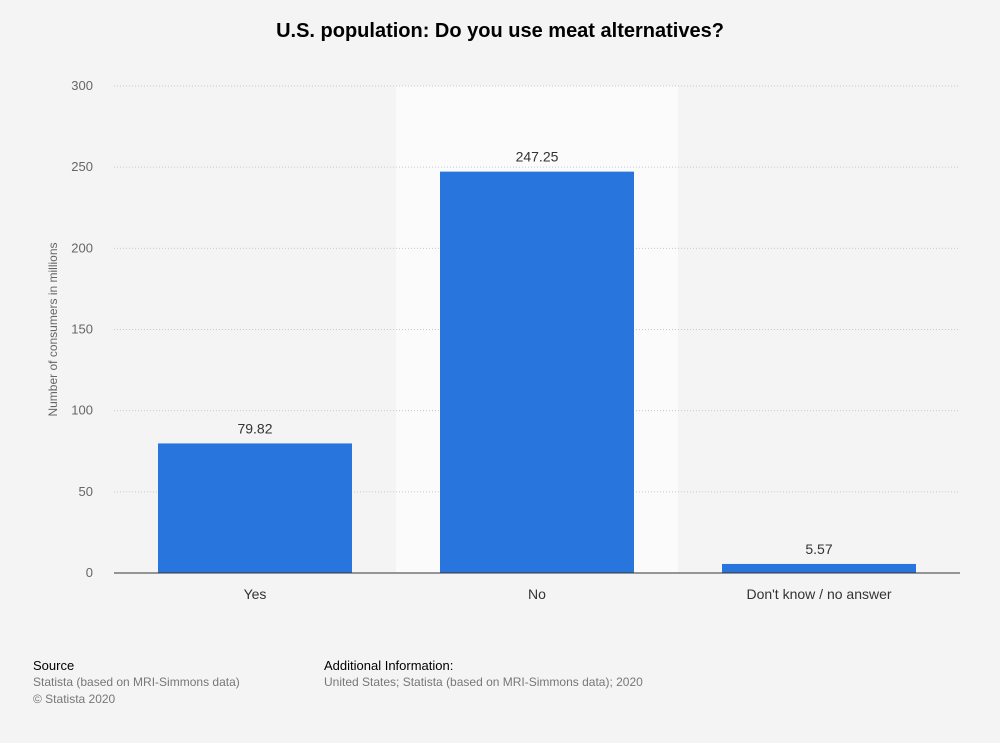  Describe the element at coordinates (54, 665) in the screenshot. I see `source-heading: Source` at that location.